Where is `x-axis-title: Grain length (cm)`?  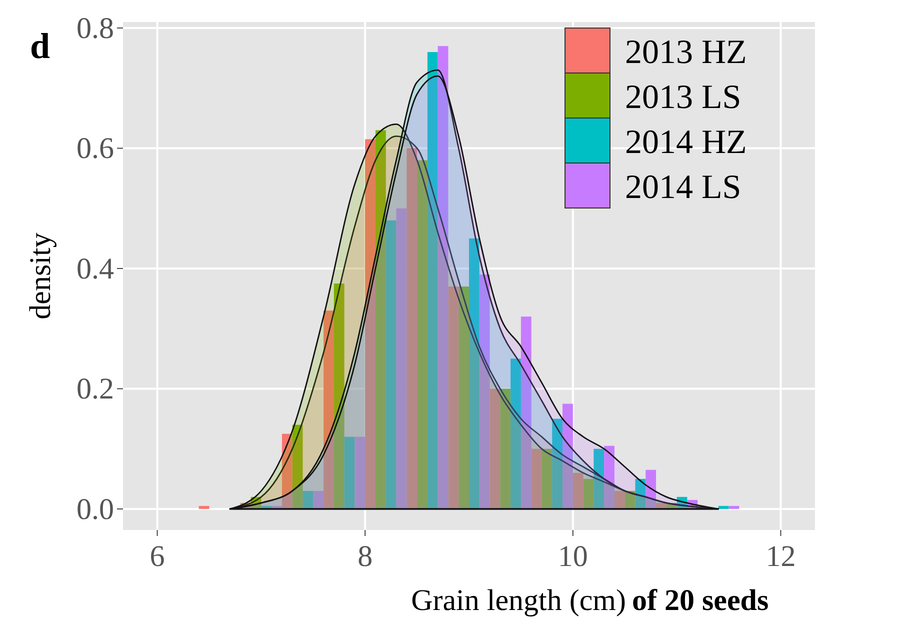
x-axis-title: Grain length (cm) is located at coordinates (518, 600).